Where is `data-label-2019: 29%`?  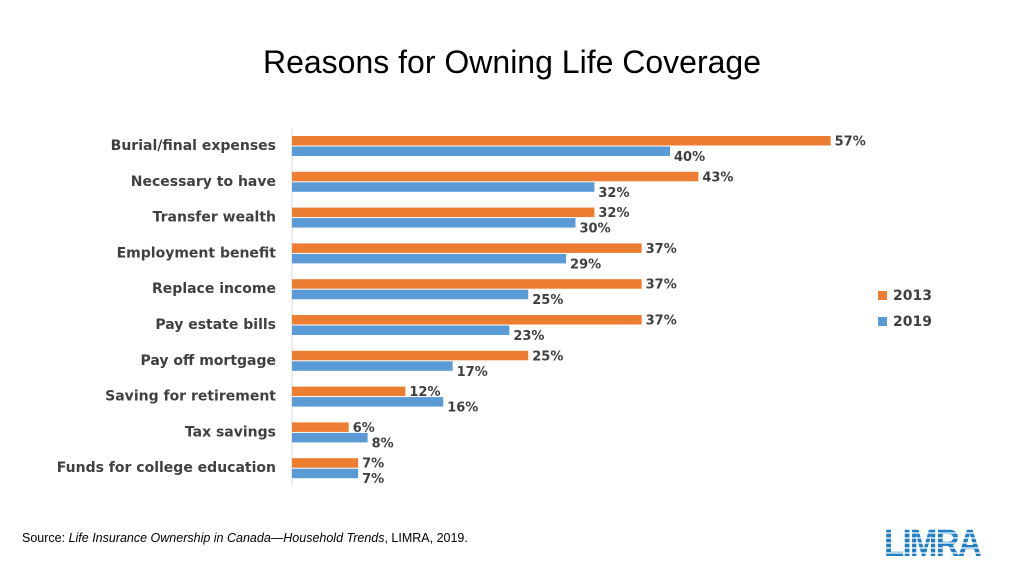 data-label-2019: 29% is located at coordinates (585, 264).